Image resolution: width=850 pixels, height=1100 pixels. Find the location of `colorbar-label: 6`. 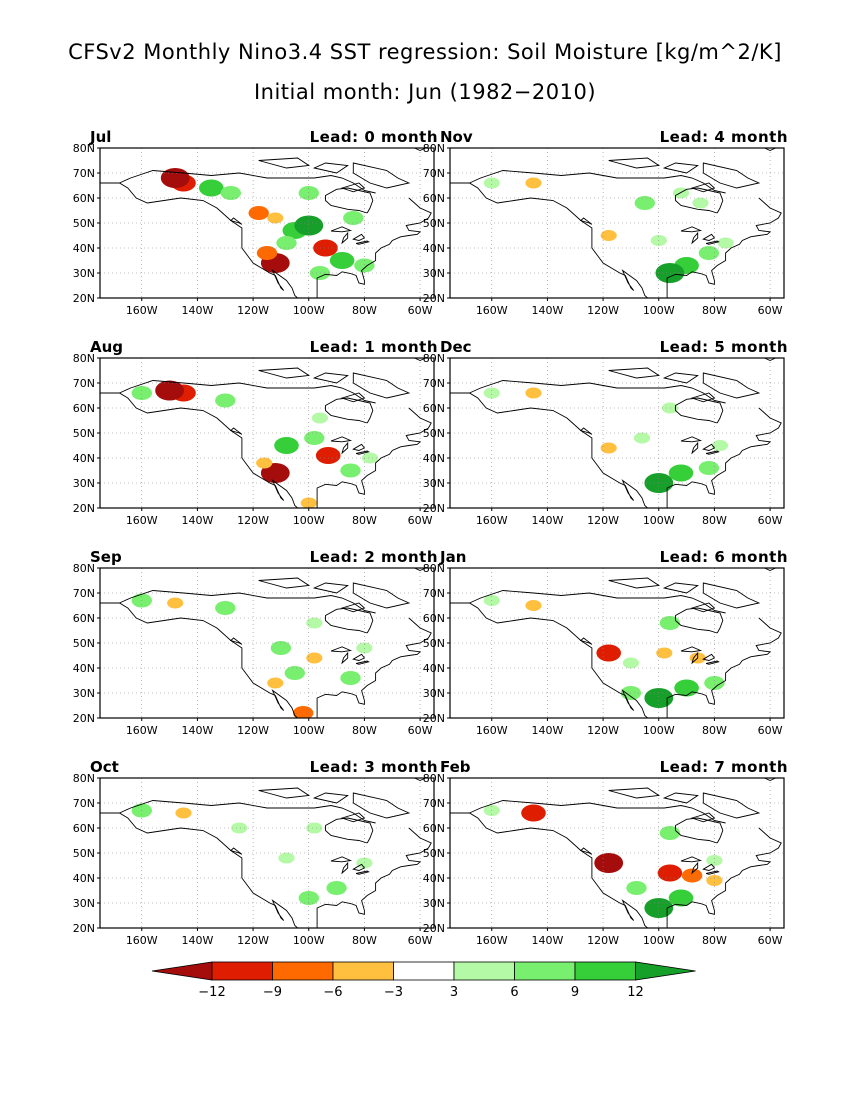

colorbar-label: 6 is located at coordinates (514, 992).